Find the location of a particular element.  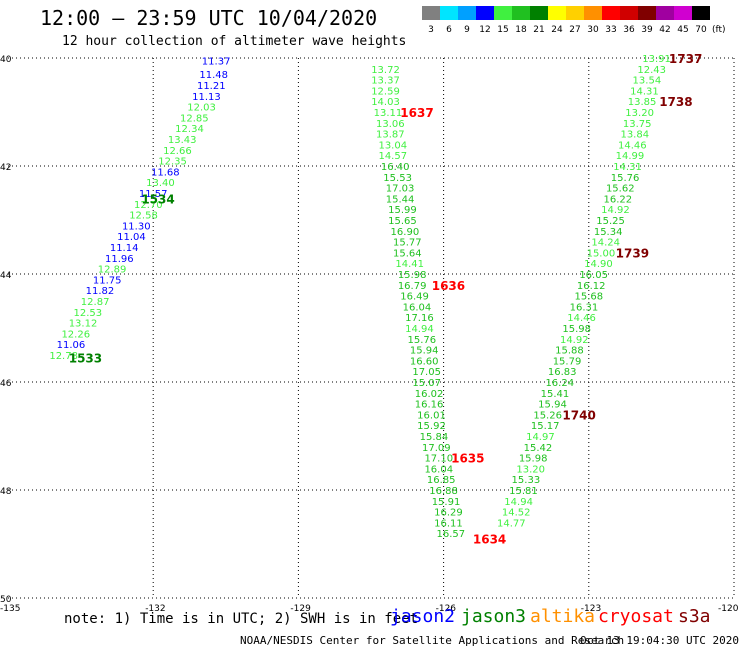

wave-height-value: 14.52 is located at coordinates (516, 513).